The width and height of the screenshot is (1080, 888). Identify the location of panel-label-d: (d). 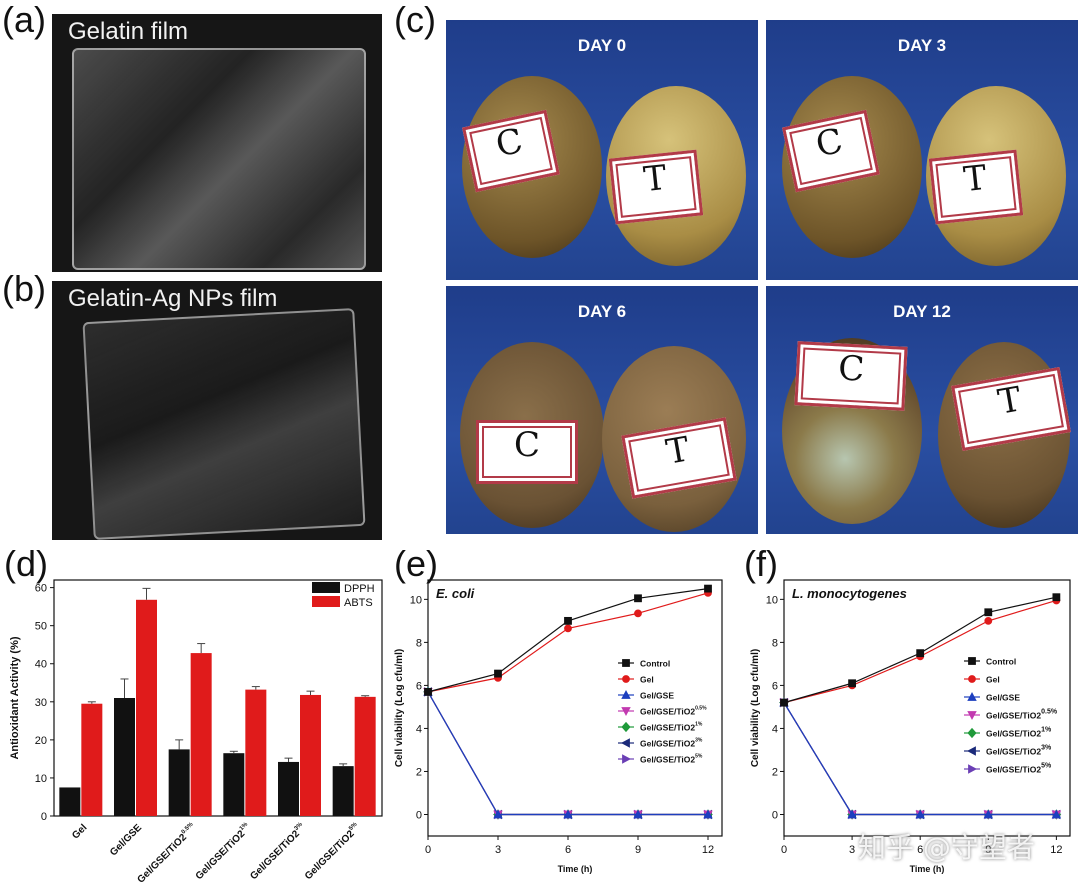
(26, 563).